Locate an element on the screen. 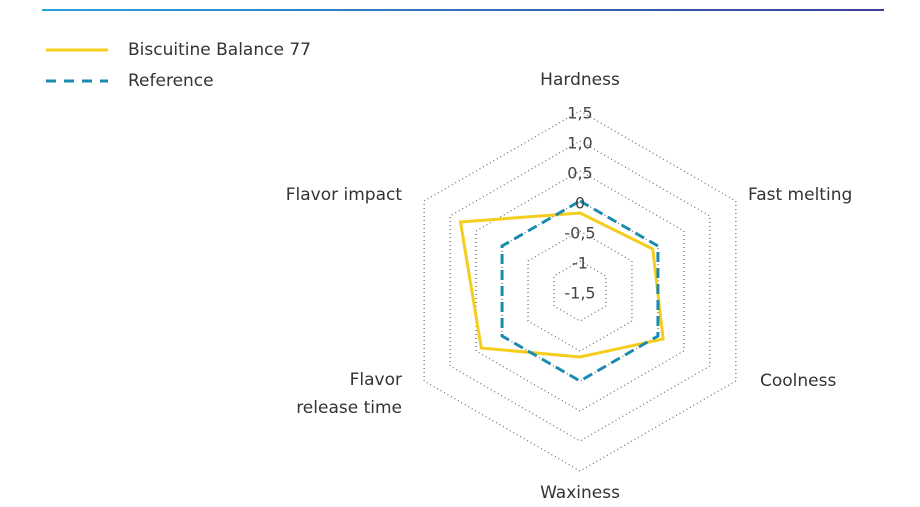 The image size is (920, 507). legend-label: Biscuitine Balance 77 is located at coordinates (219, 50).